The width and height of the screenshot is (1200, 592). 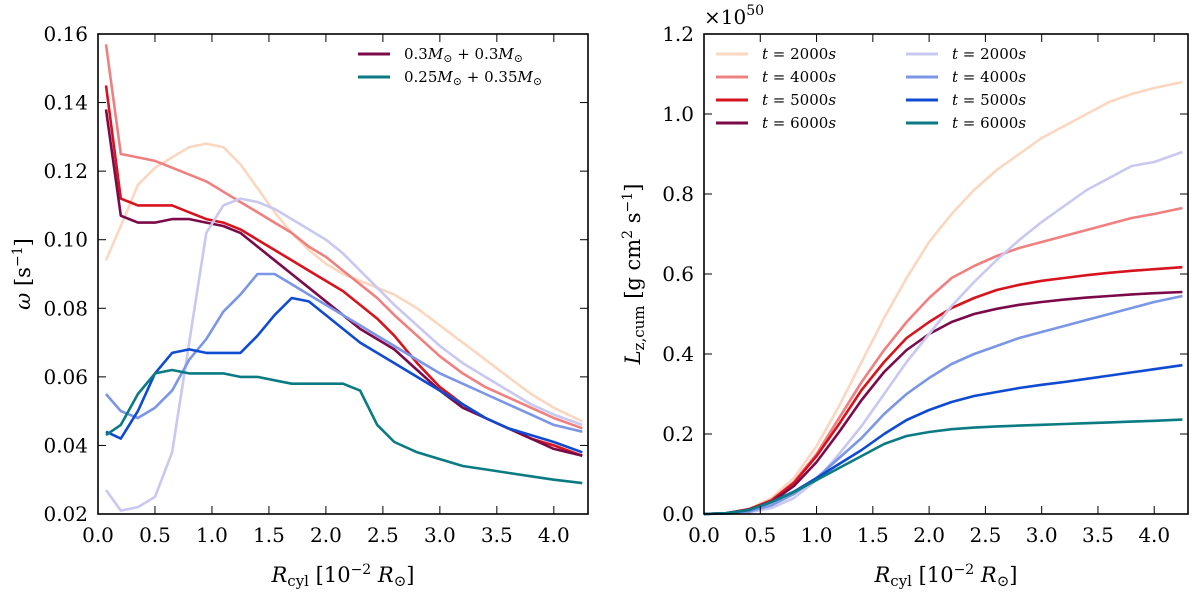 What do you see at coordinates (65, 103) in the screenshot?
I see `left-y-tick-label: 0.14` at bounding box center [65, 103].